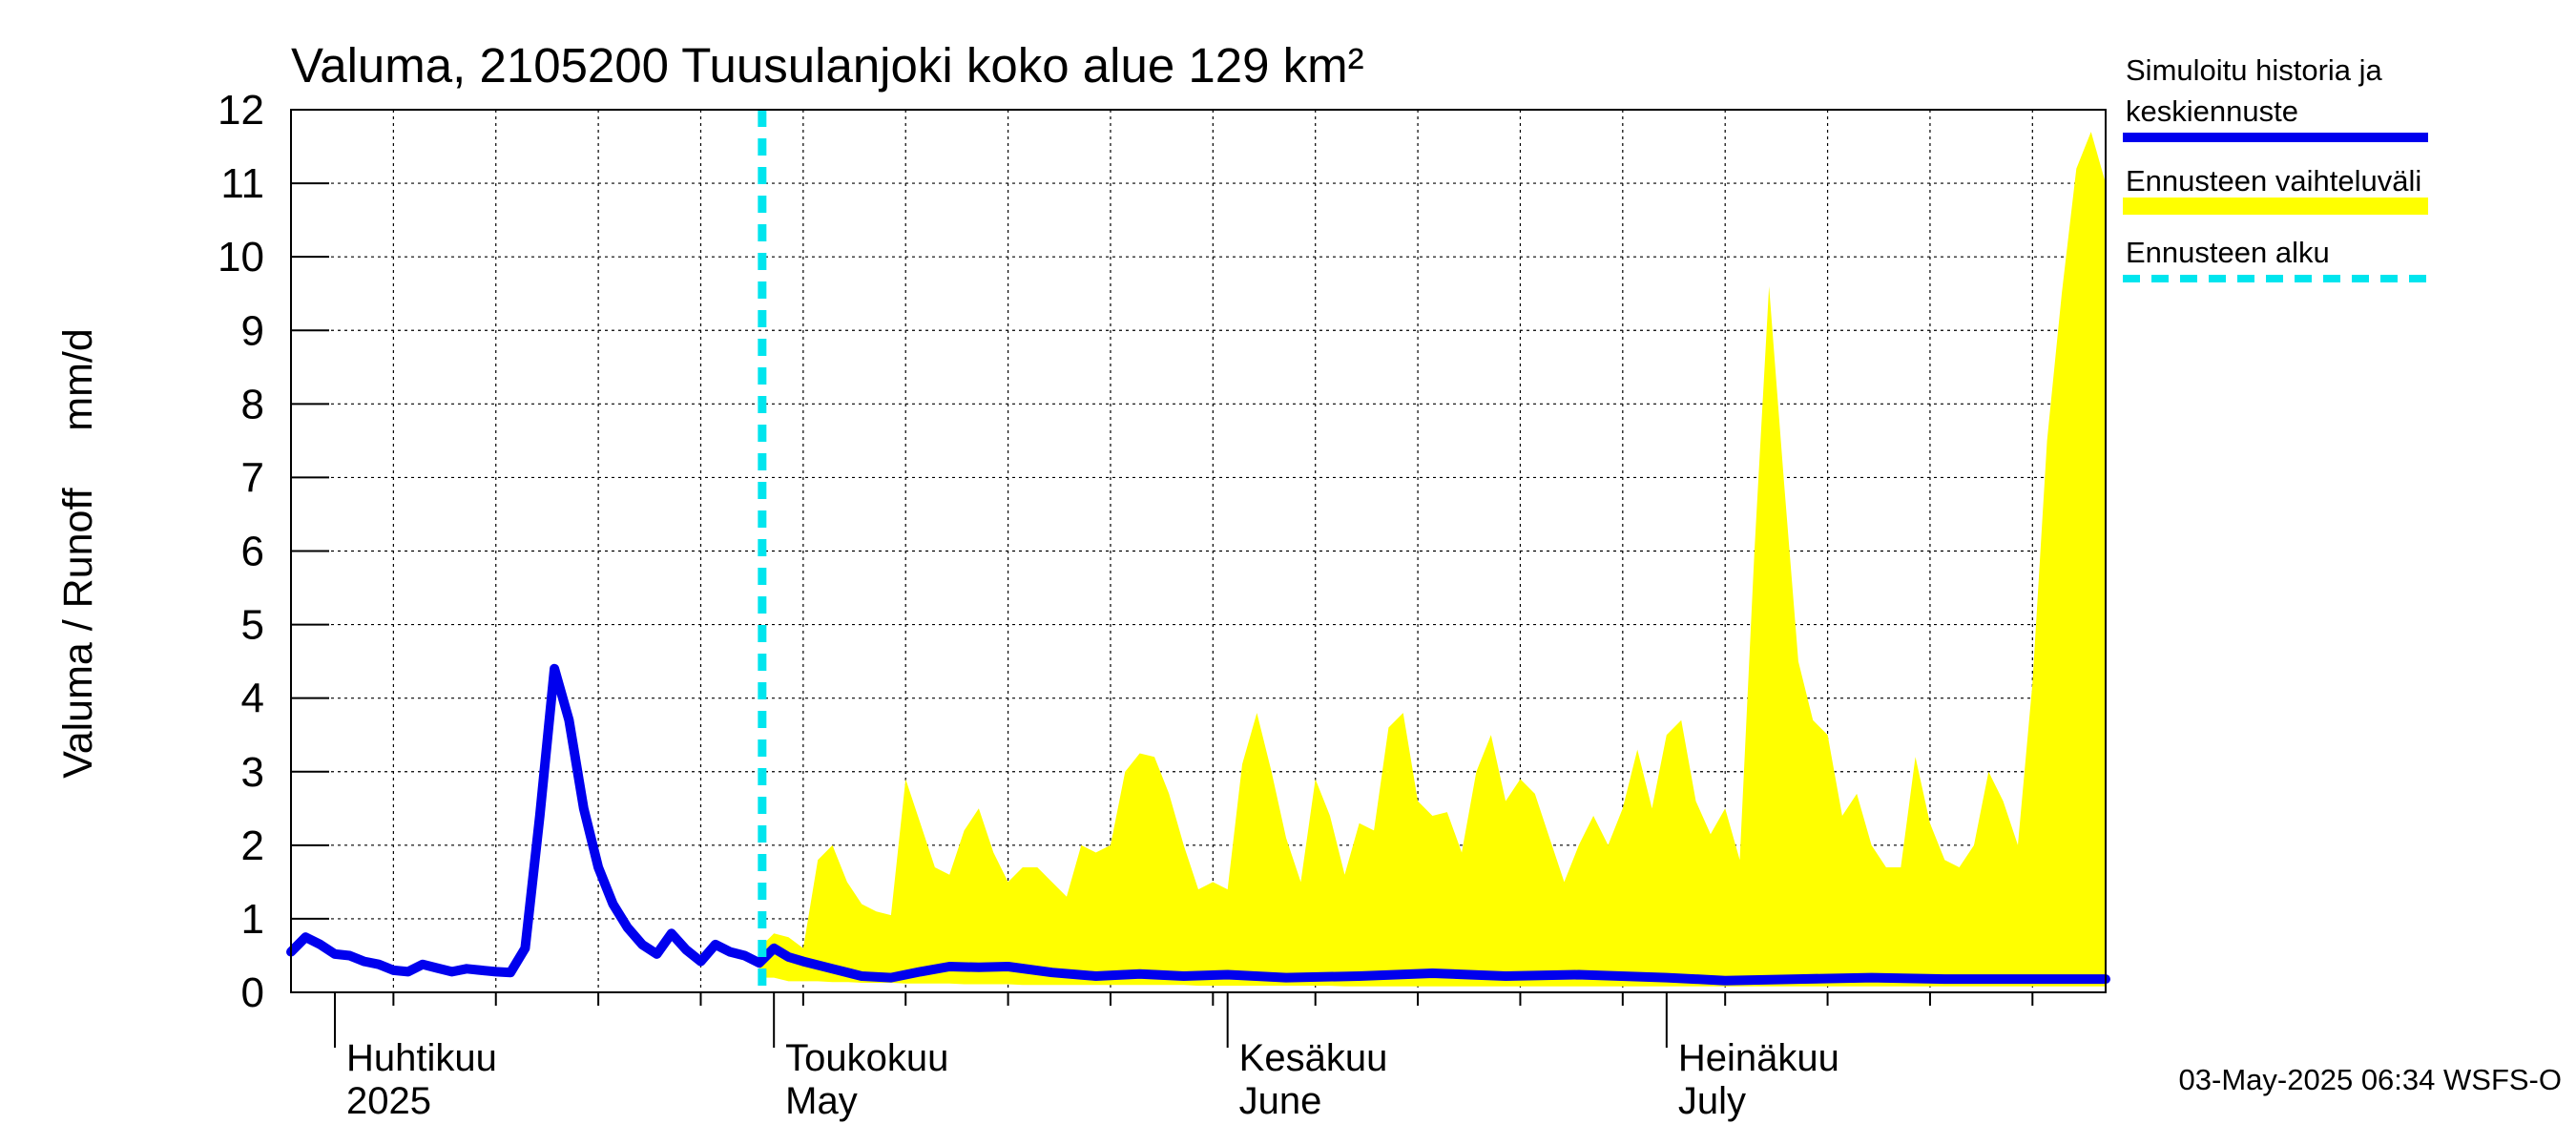 The width and height of the screenshot is (2576, 1145). What do you see at coordinates (2228, 253) in the screenshot?
I see `legend-label-forecast-start: Ennusteen alku` at bounding box center [2228, 253].